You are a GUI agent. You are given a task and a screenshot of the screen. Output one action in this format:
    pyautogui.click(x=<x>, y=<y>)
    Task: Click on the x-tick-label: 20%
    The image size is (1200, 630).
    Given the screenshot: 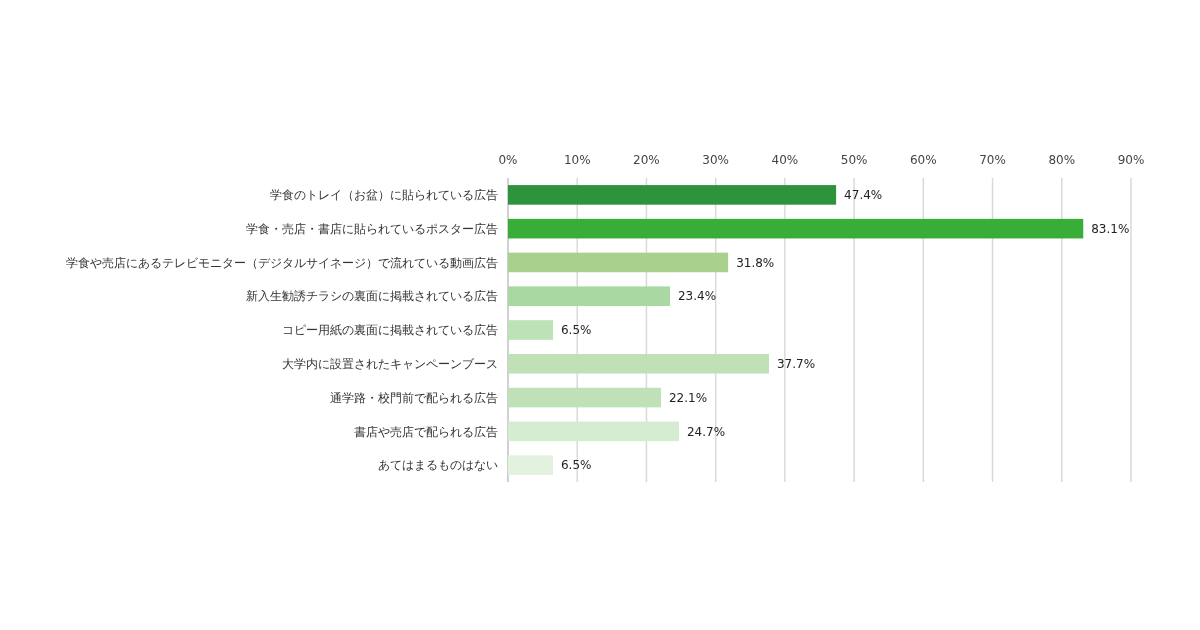 What is the action you would take?
    pyautogui.click(x=646, y=160)
    